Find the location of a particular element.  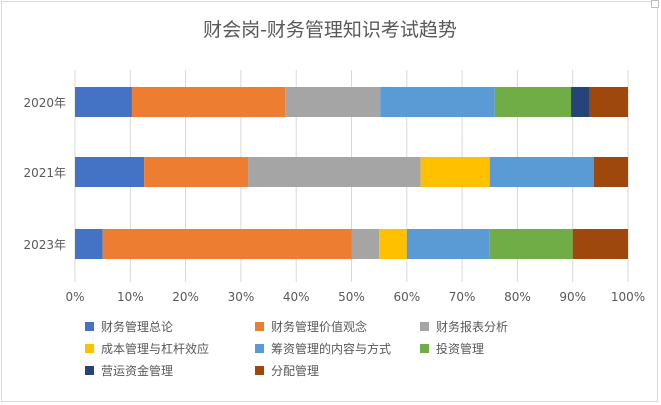

x-tick-label: 0% is located at coordinates (74, 297).